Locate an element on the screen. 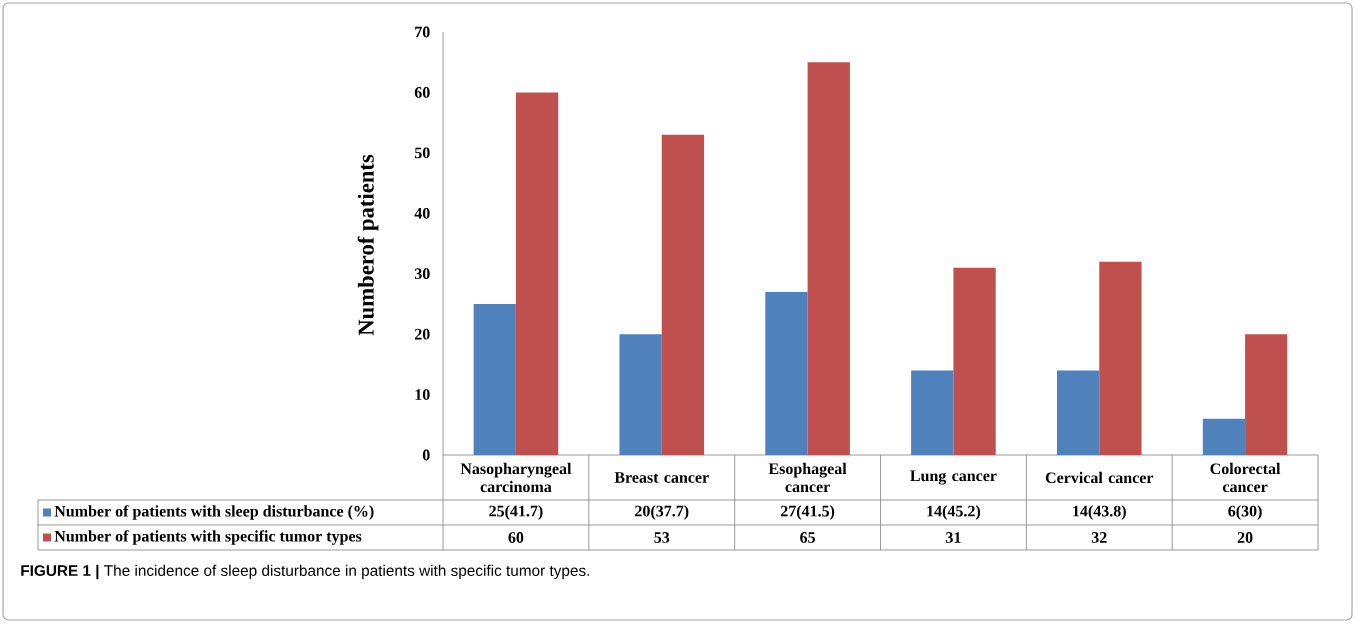  data-label: 27(41.5) is located at coordinates (807, 512).